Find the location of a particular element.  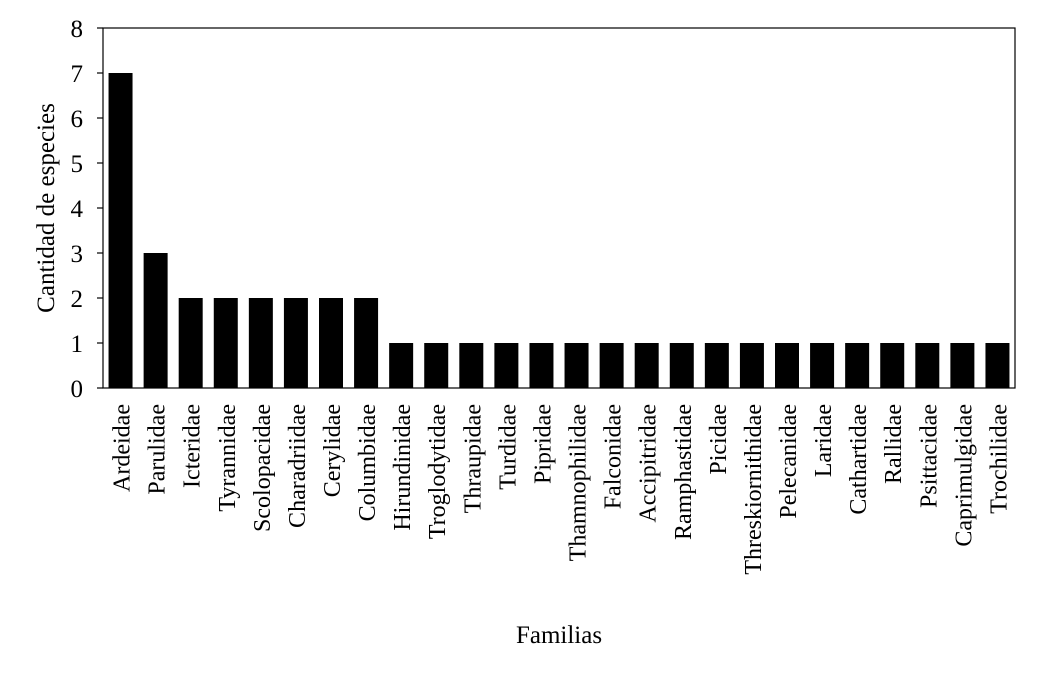

x-tick-label-ardeidae: Ardeidae is located at coordinates (123, 448).